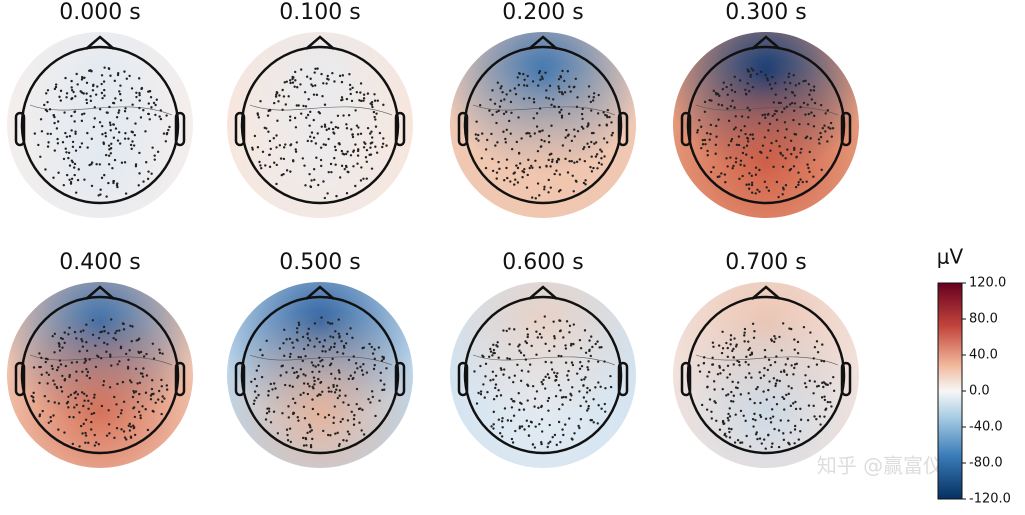 This screenshot has width=1025, height=515. I want to click on topomap: 0.300 s, so click(766, 109).